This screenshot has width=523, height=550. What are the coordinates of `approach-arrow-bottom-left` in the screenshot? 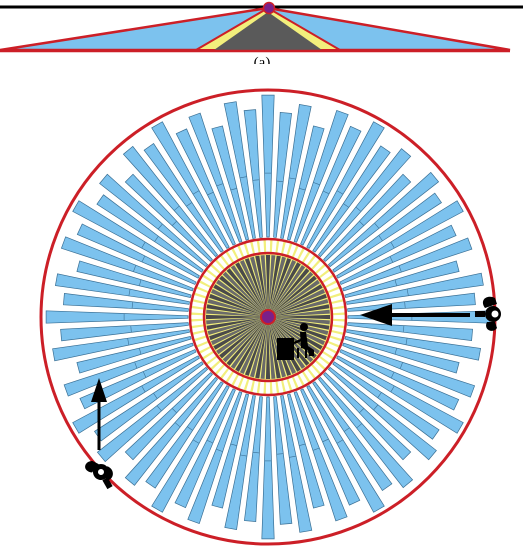 It's located at (99, 414).